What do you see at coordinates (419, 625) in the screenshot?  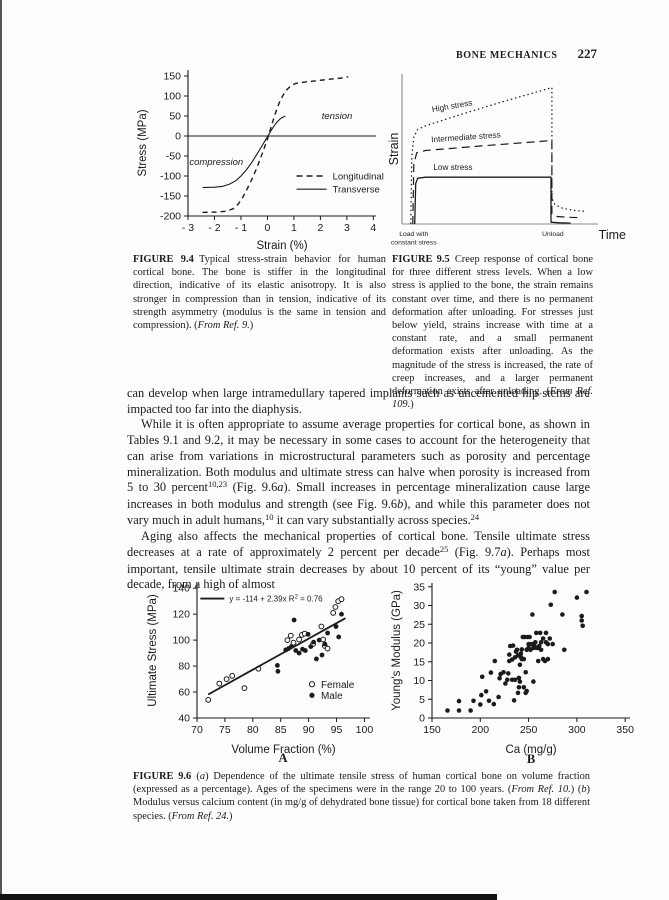 I see `svg-text: 25` at bounding box center [419, 625].